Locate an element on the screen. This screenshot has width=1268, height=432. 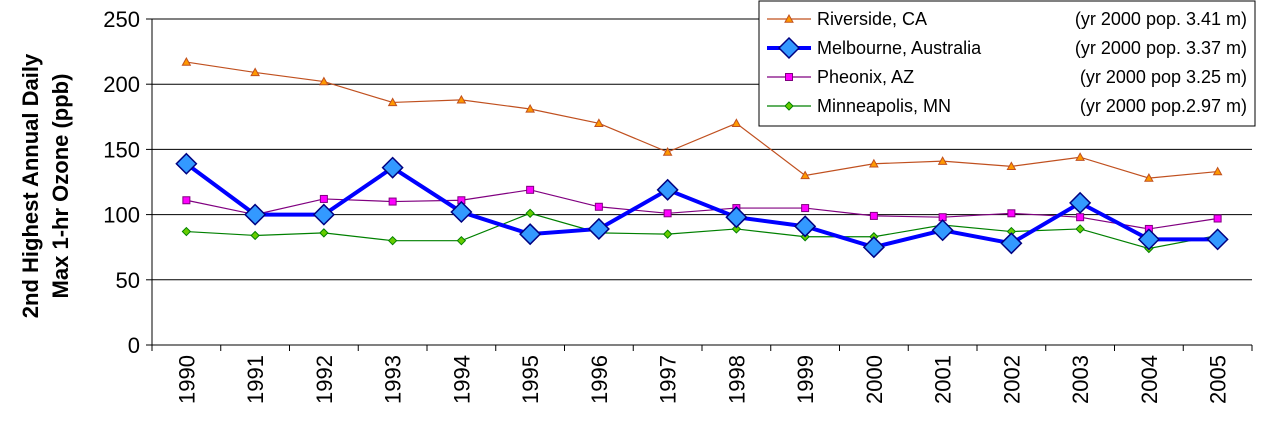
series-minneapolis-mn is located at coordinates (702, 231).